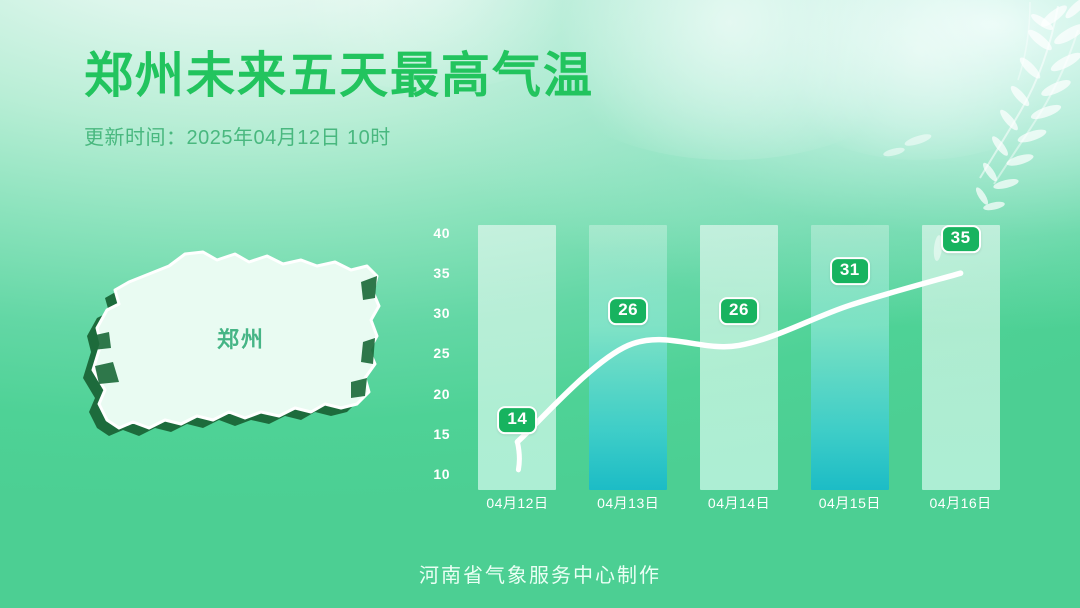  Describe the element at coordinates (241, 339) in the screenshot. I see `map-city-label: 郑州` at that location.